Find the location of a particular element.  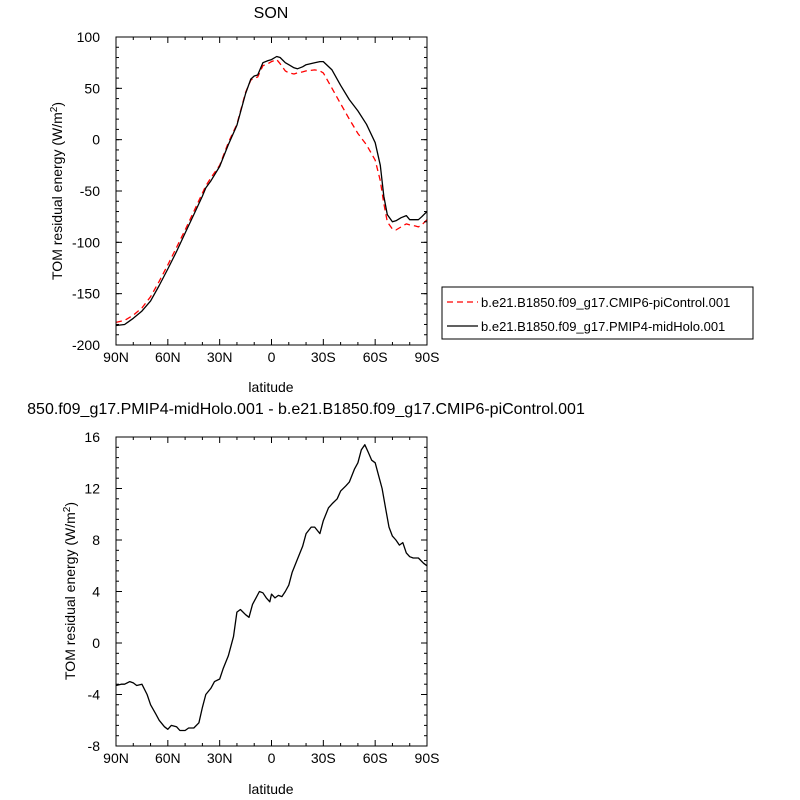

bottom-chart-xtick-label-2: 30N is located at coordinates (220, 758).